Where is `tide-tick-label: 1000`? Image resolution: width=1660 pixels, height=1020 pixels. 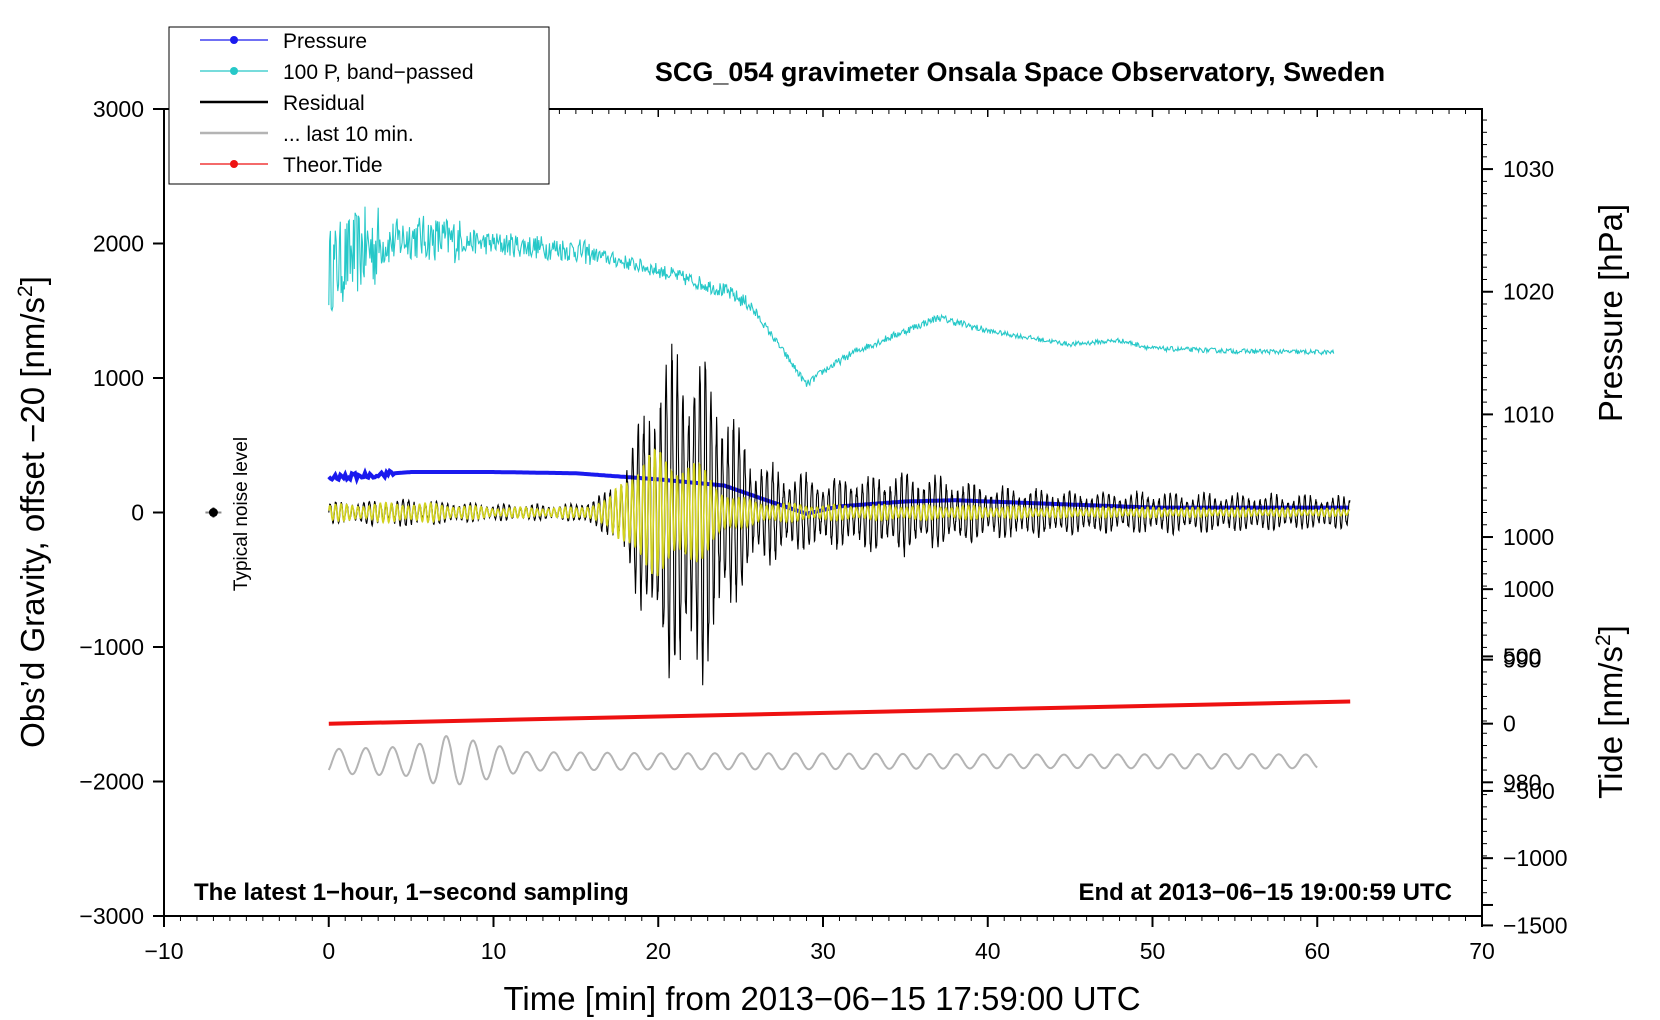
tide-tick-label: 1000 is located at coordinates (1528, 589).